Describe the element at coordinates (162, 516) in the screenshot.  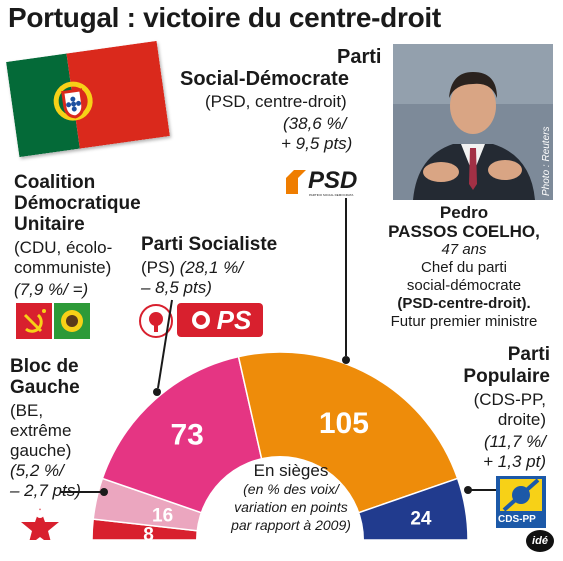
I see `seat-label-cdu: 16` at that location.